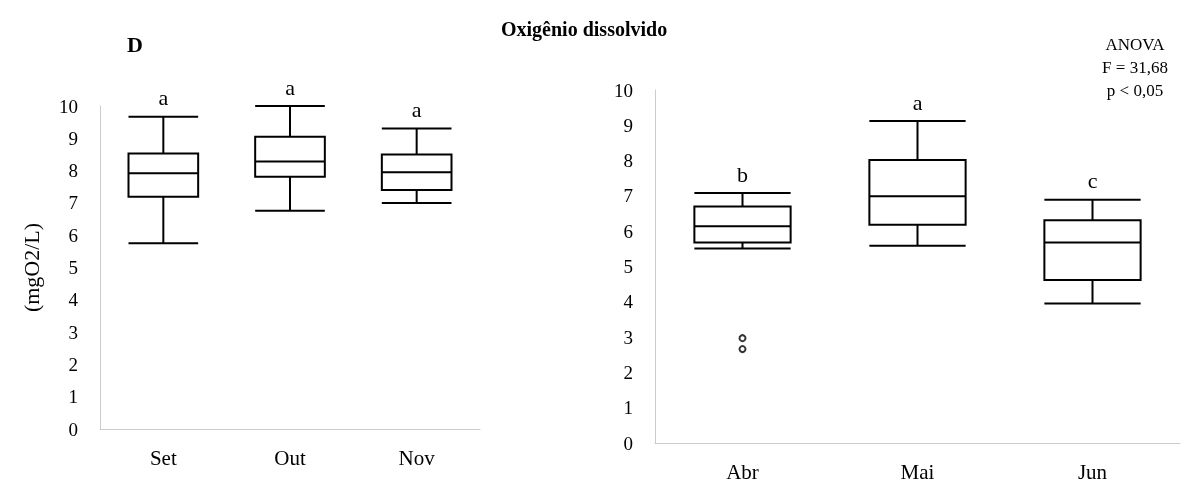  I want to click on x-tick-label: Set, so click(163, 457).